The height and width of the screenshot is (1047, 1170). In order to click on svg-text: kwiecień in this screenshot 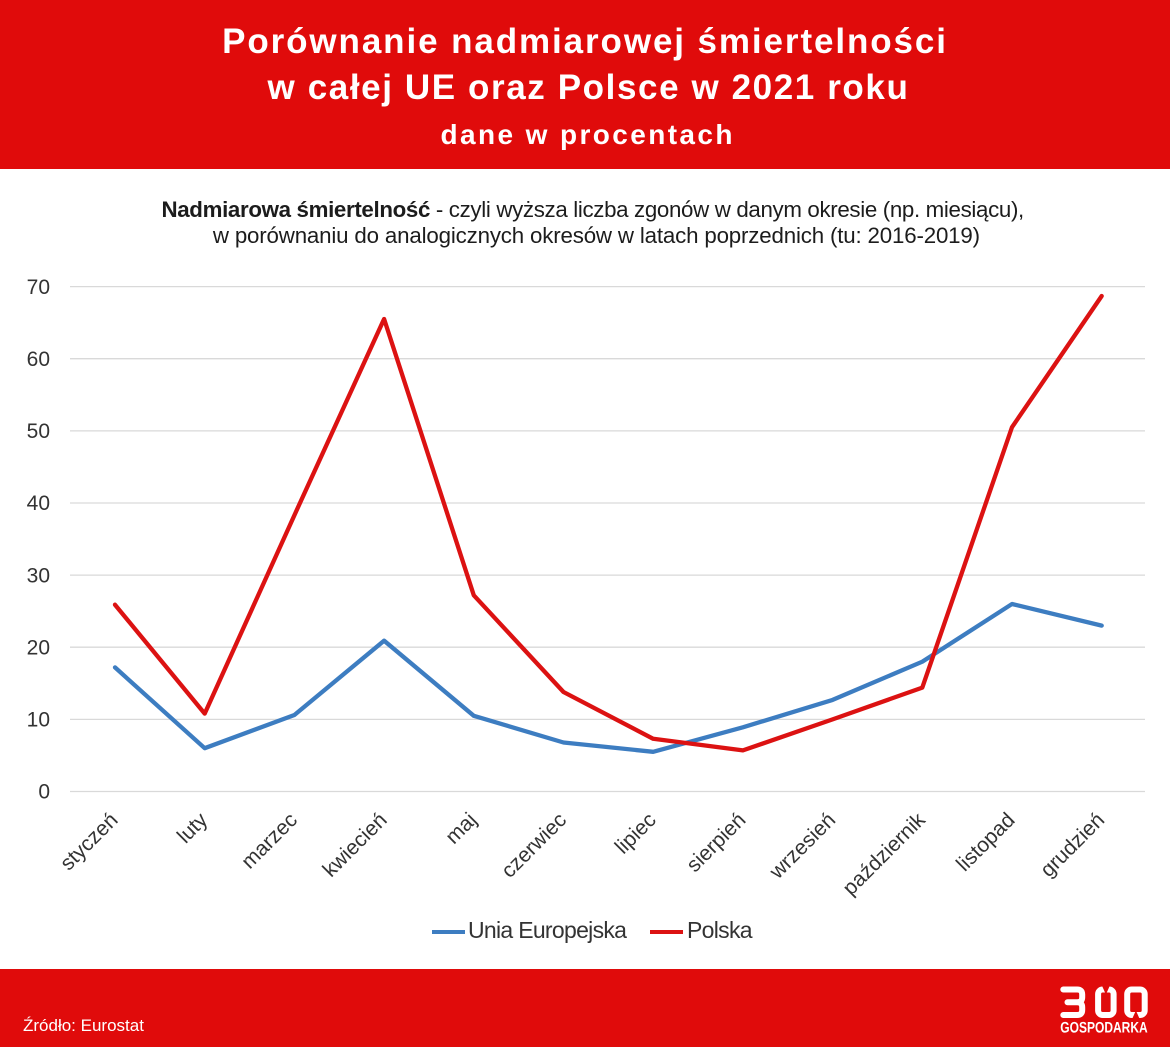, I will do `click(354, 844)`.